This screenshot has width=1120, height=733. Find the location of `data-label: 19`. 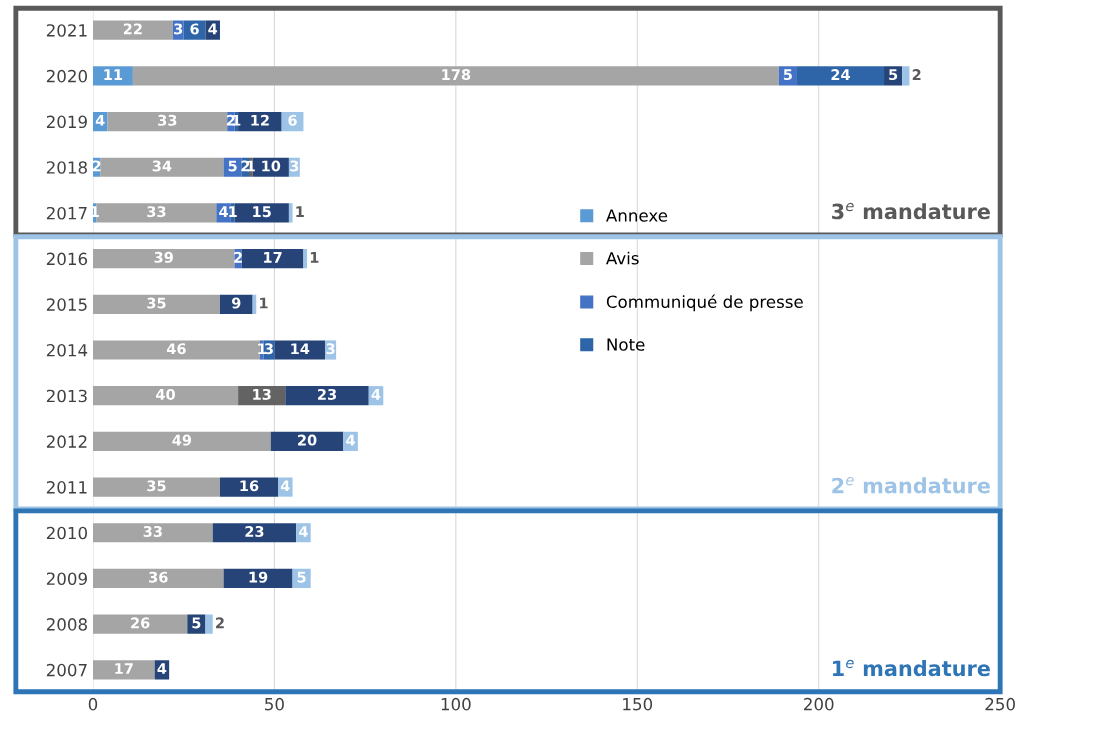

data-label: 19 is located at coordinates (258, 577).